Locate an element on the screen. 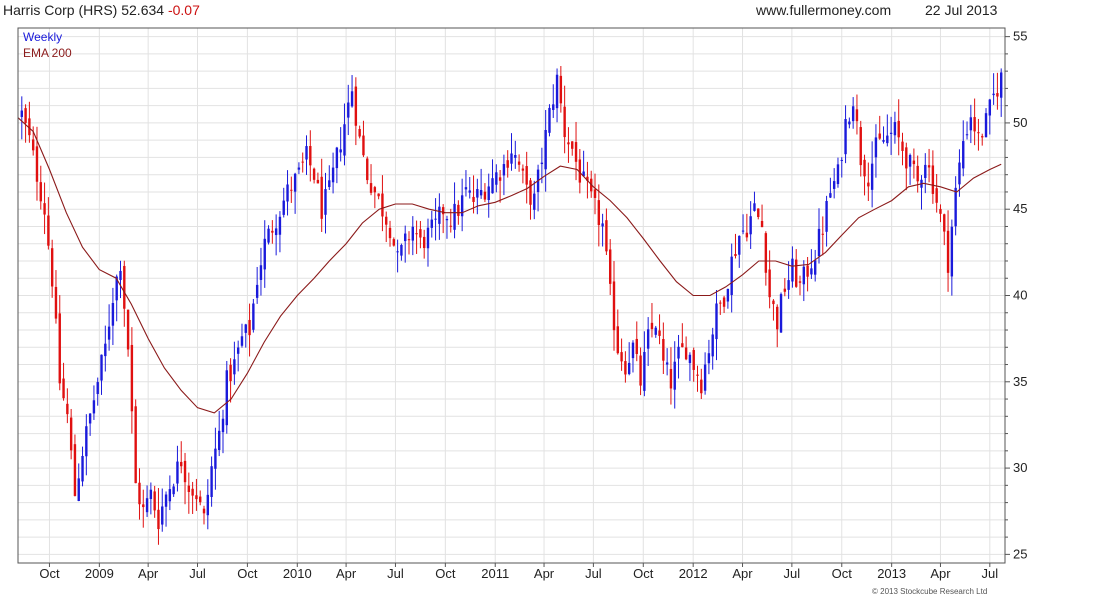 The width and height of the screenshot is (1100, 600). x-tick-label: 2009 is located at coordinates (99, 573).